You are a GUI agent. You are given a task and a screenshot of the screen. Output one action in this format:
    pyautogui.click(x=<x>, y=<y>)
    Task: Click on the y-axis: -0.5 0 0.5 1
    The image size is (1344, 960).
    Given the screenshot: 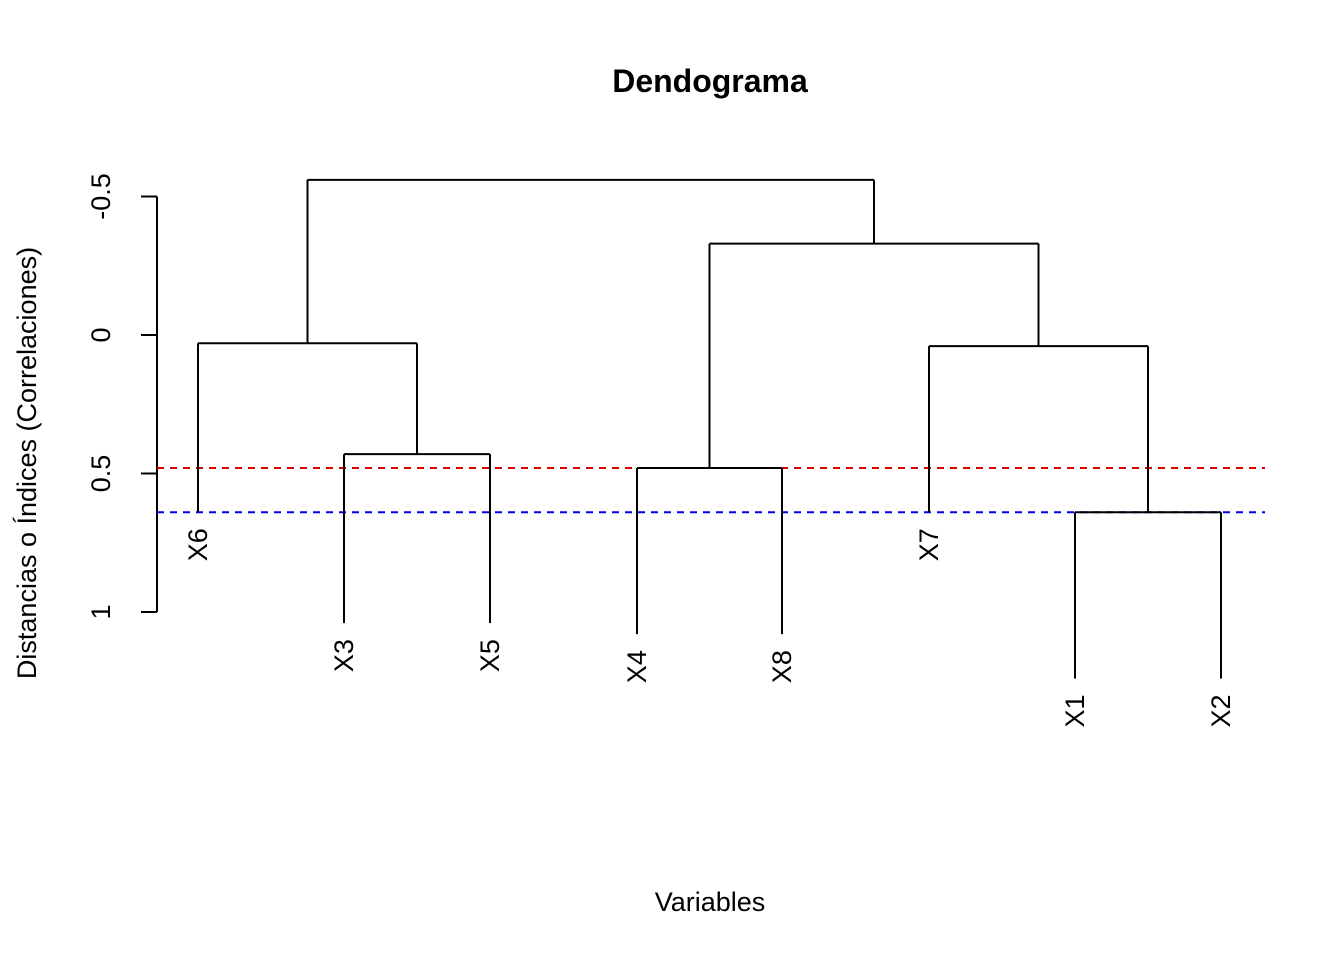 What is the action you would take?
    pyautogui.click(x=122, y=396)
    